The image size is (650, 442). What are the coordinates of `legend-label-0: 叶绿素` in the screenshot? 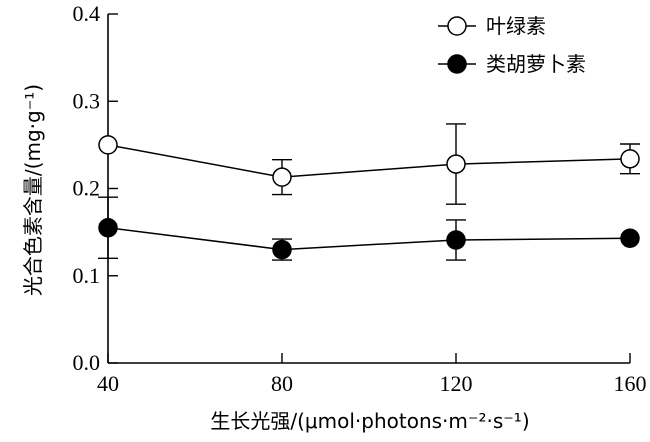 It's located at (516, 26).